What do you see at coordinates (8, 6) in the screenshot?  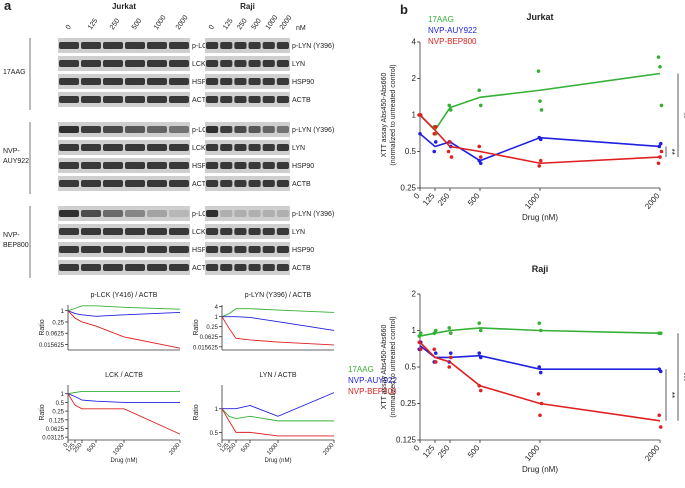 I see `panel-label: a` at bounding box center [8, 6].